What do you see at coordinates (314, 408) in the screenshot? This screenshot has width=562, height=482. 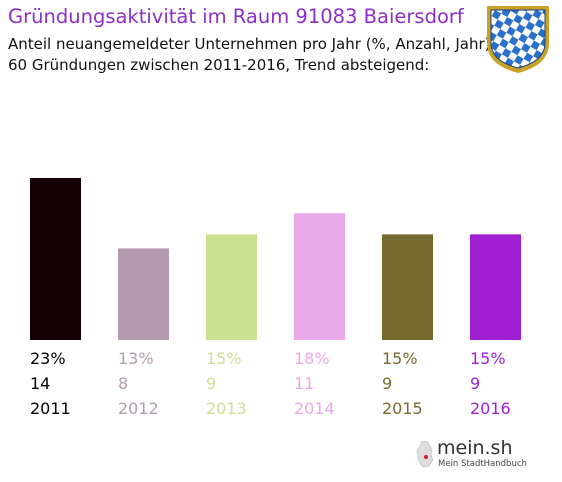 I see `year-label-2014: 2014` at bounding box center [314, 408].